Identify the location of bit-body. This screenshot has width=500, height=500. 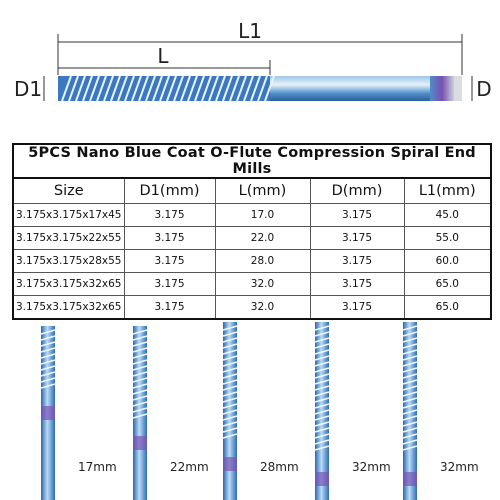
(410, 411).